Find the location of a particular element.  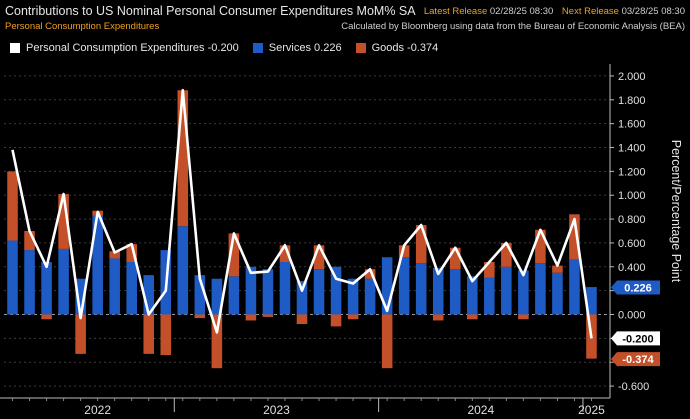

y-tick-label: 1.200 is located at coordinates (632, 172).